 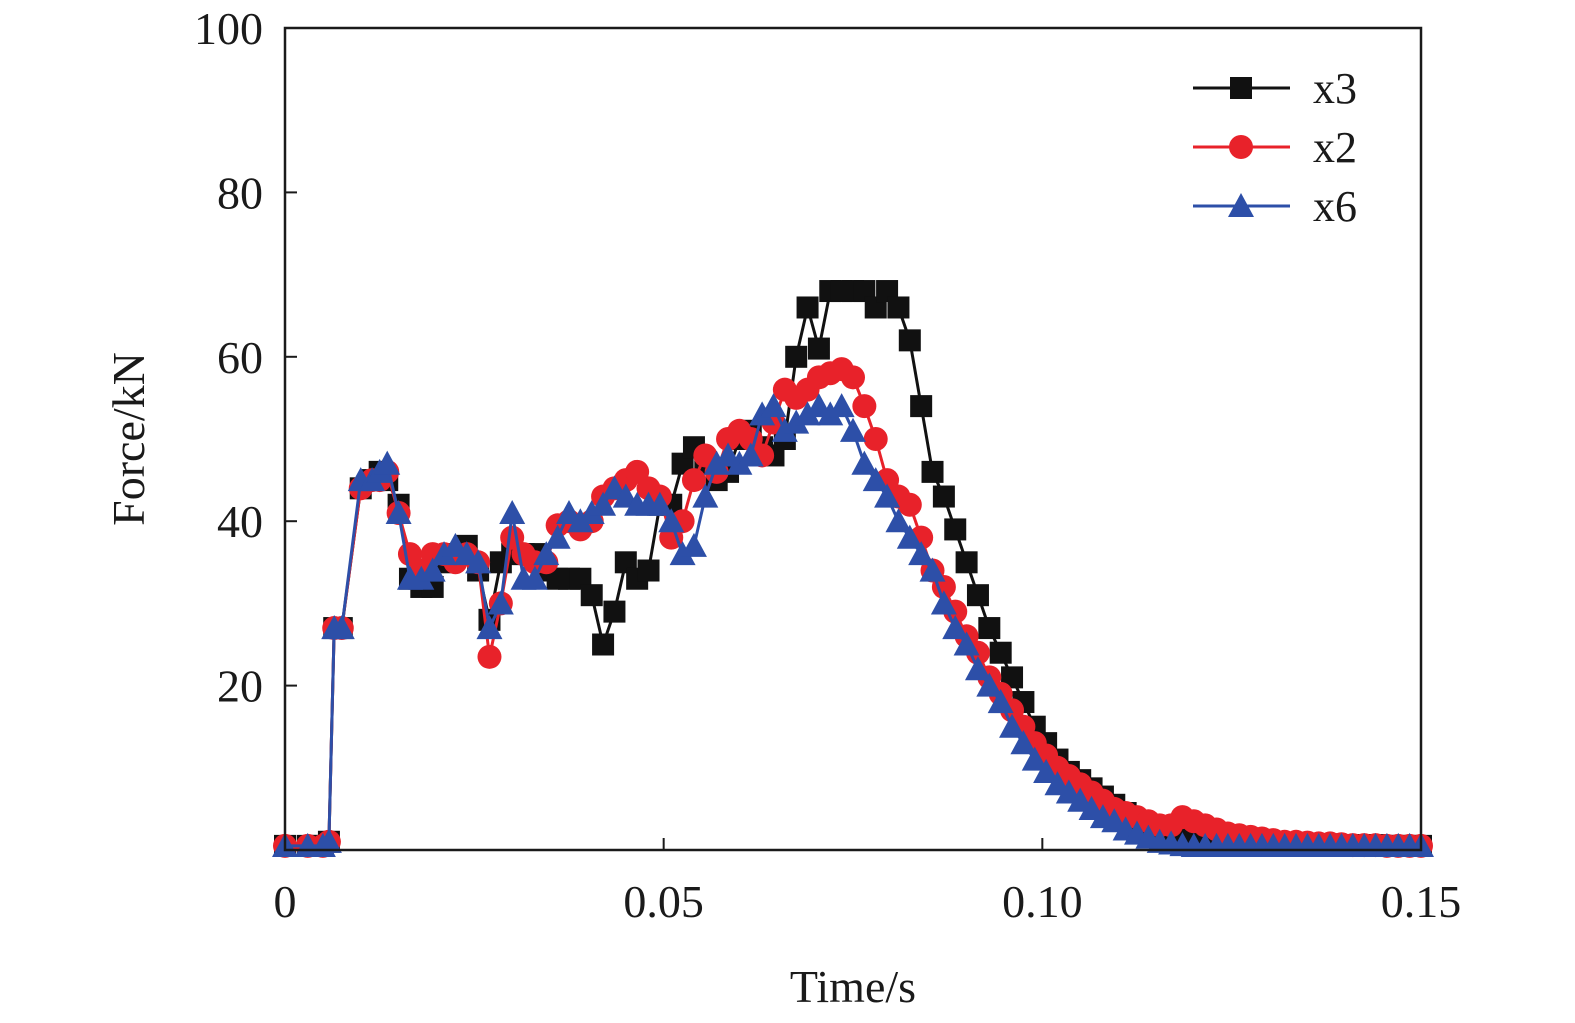 What do you see at coordinates (240, 686) in the screenshot?
I see `y-tick-label: 20` at bounding box center [240, 686].